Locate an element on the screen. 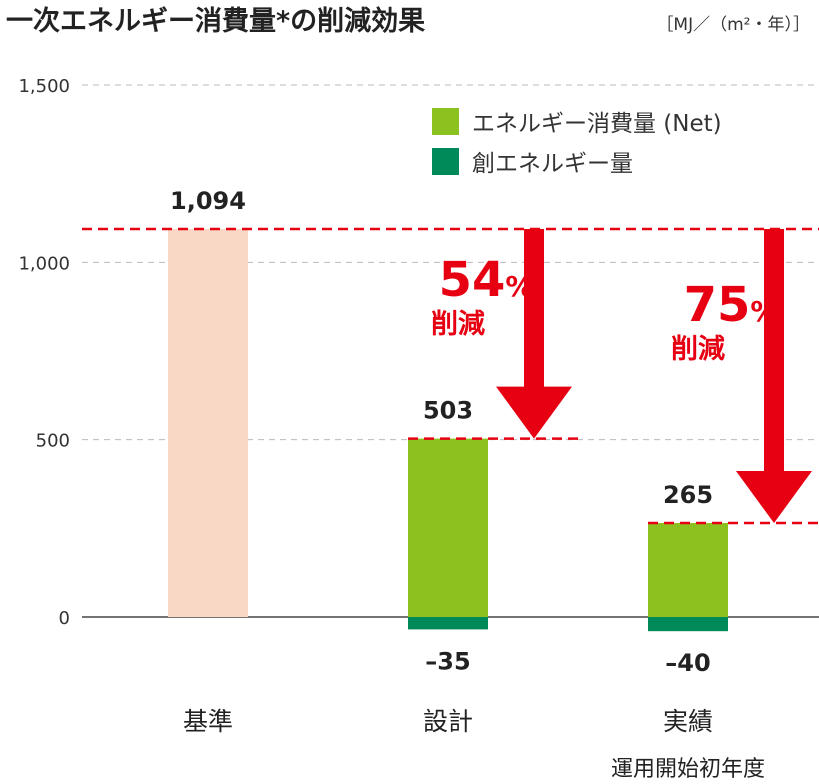  bar-value-label: 1,094 is located at coordinates (208, 201).